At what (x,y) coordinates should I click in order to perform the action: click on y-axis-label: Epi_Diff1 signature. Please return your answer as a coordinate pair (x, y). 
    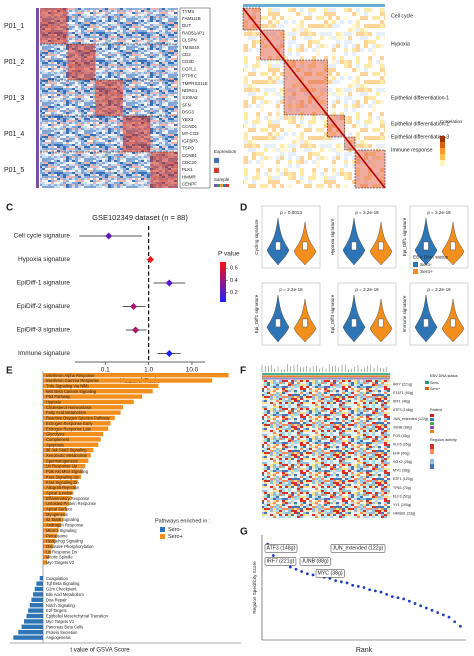
    Looking at the image, I should click on (404, 236).